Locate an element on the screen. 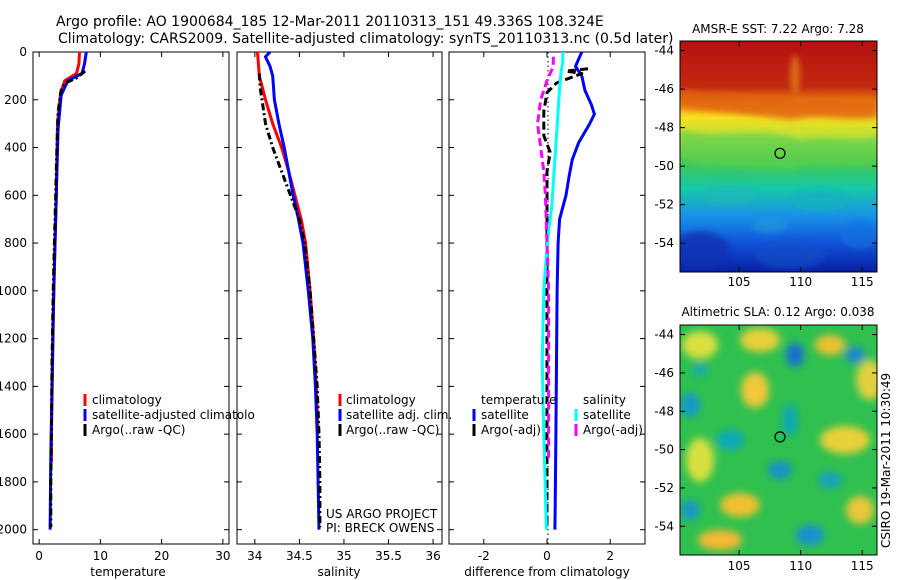  diff-xtick-label-1: 0 is located at coordinates (547, 556).